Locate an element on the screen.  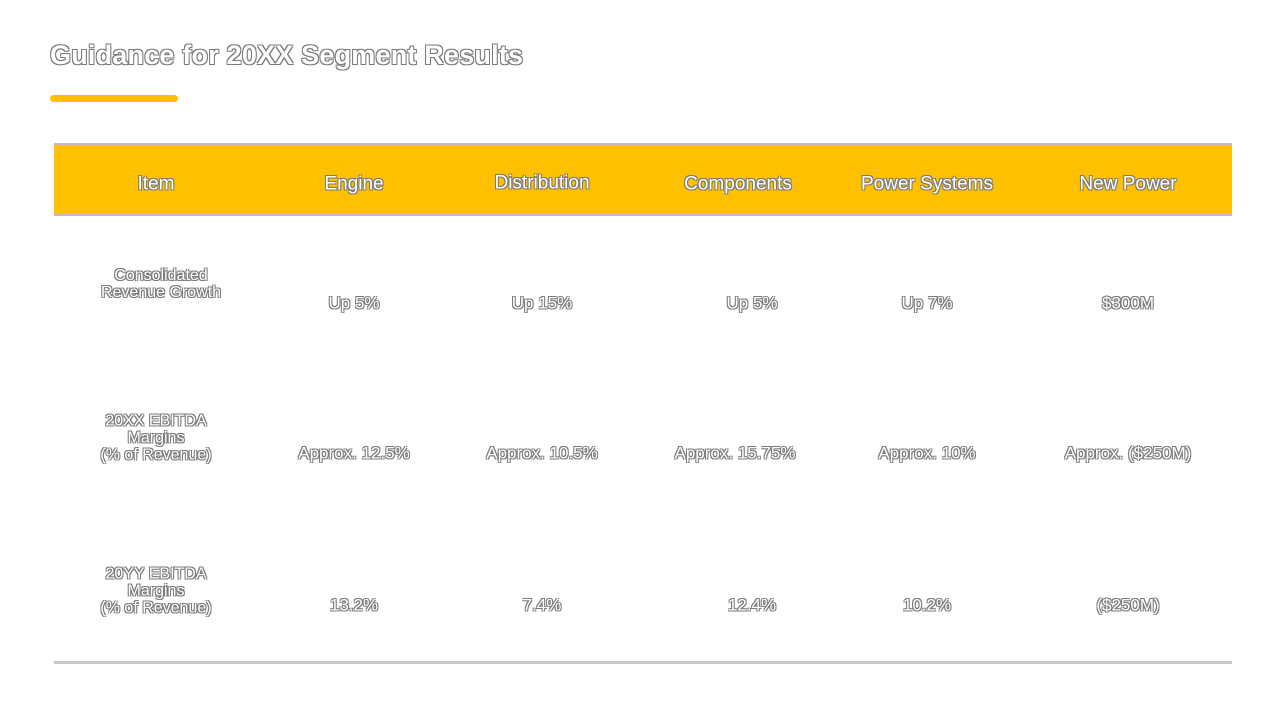
table-cell: 12.4% is located at coordinates (752, 605).